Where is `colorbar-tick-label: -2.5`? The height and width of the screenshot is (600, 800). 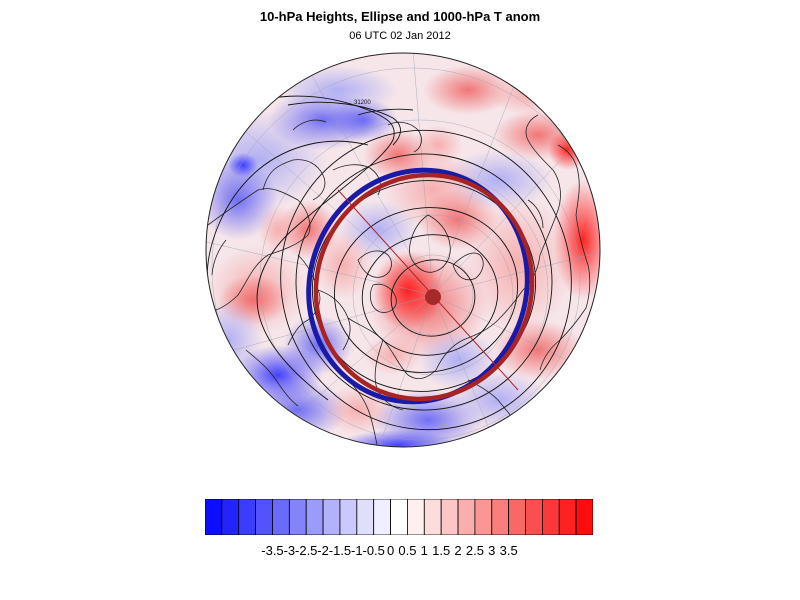
colorbar-tick-label: -2.5 is located at coordinates (306, 550).